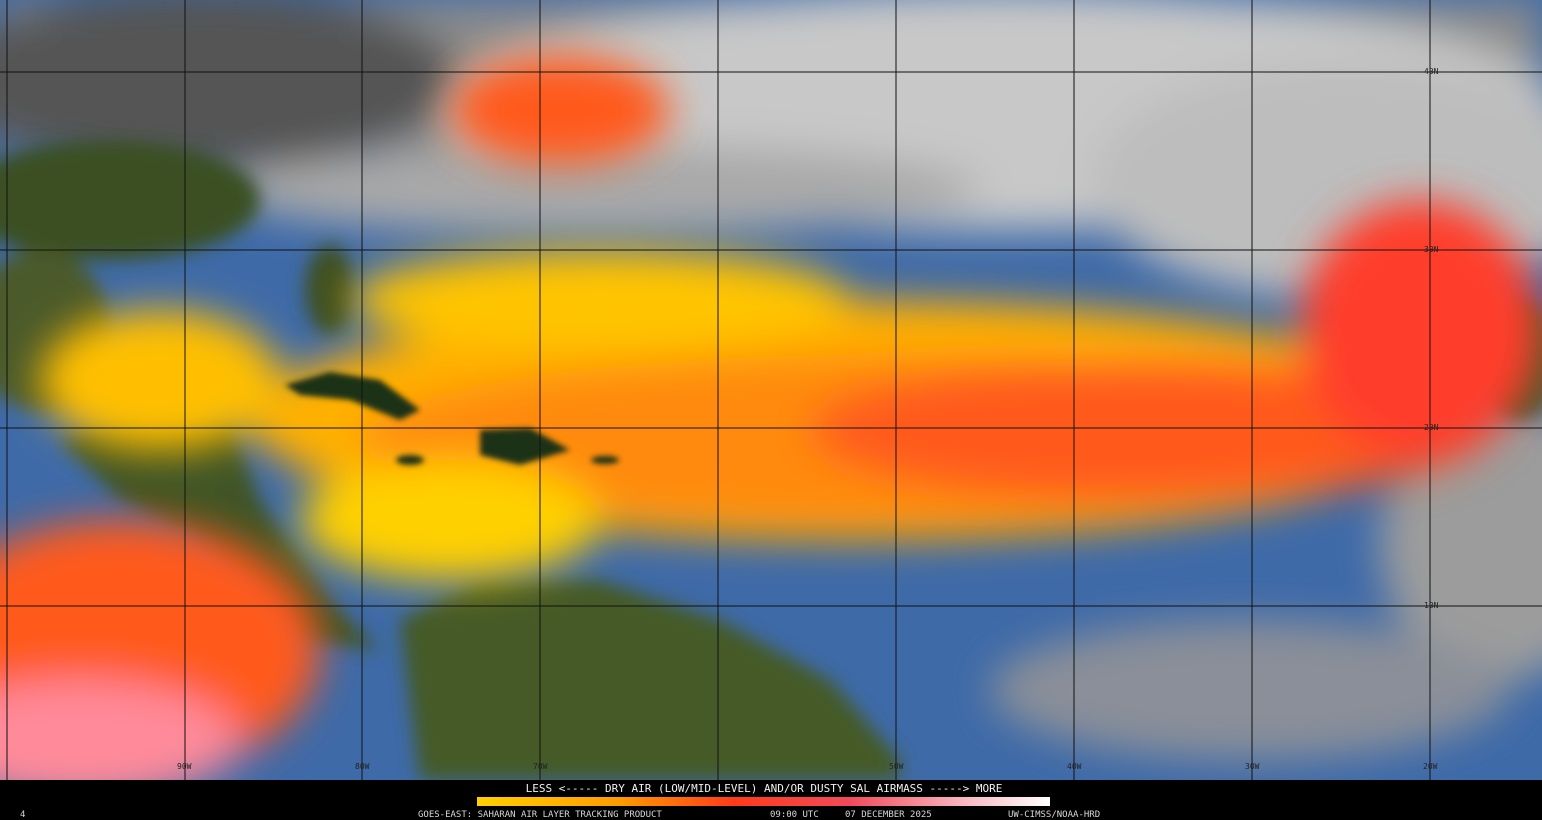 The image size is (1542, 820). I want to click on lat-label: 40N, so click(1431, 71).